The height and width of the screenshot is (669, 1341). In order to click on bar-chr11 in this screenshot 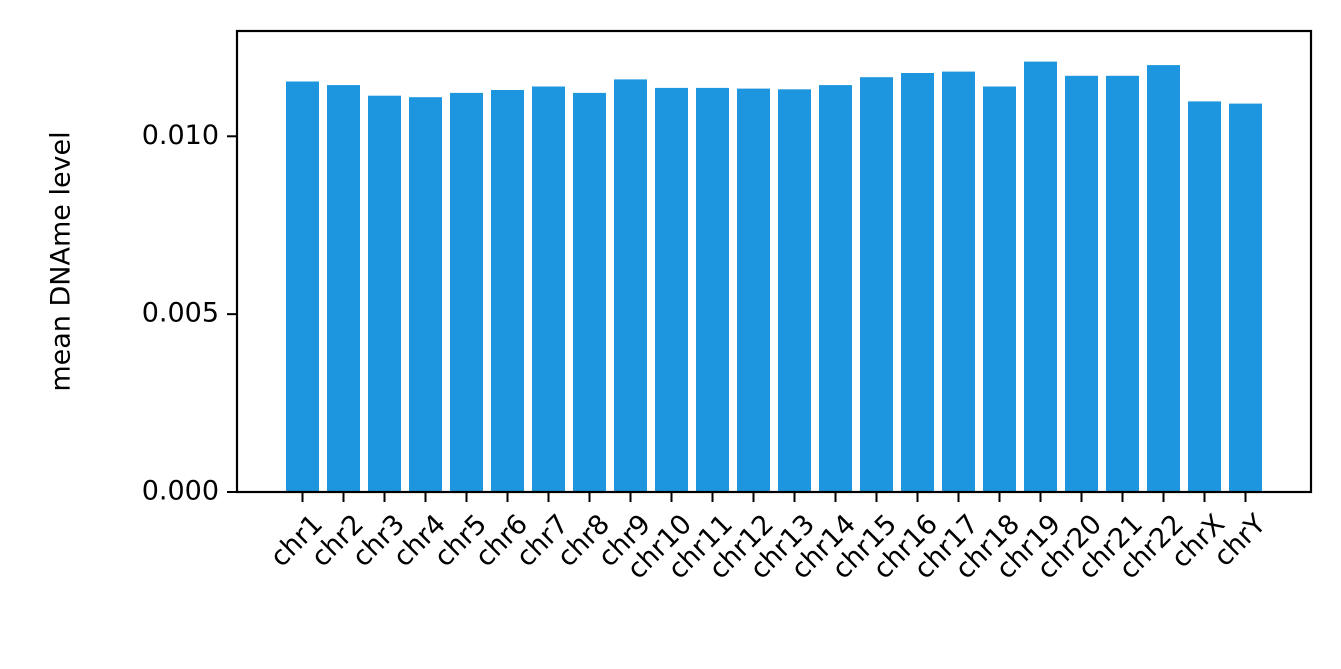, I will do `click(712, 290)`.